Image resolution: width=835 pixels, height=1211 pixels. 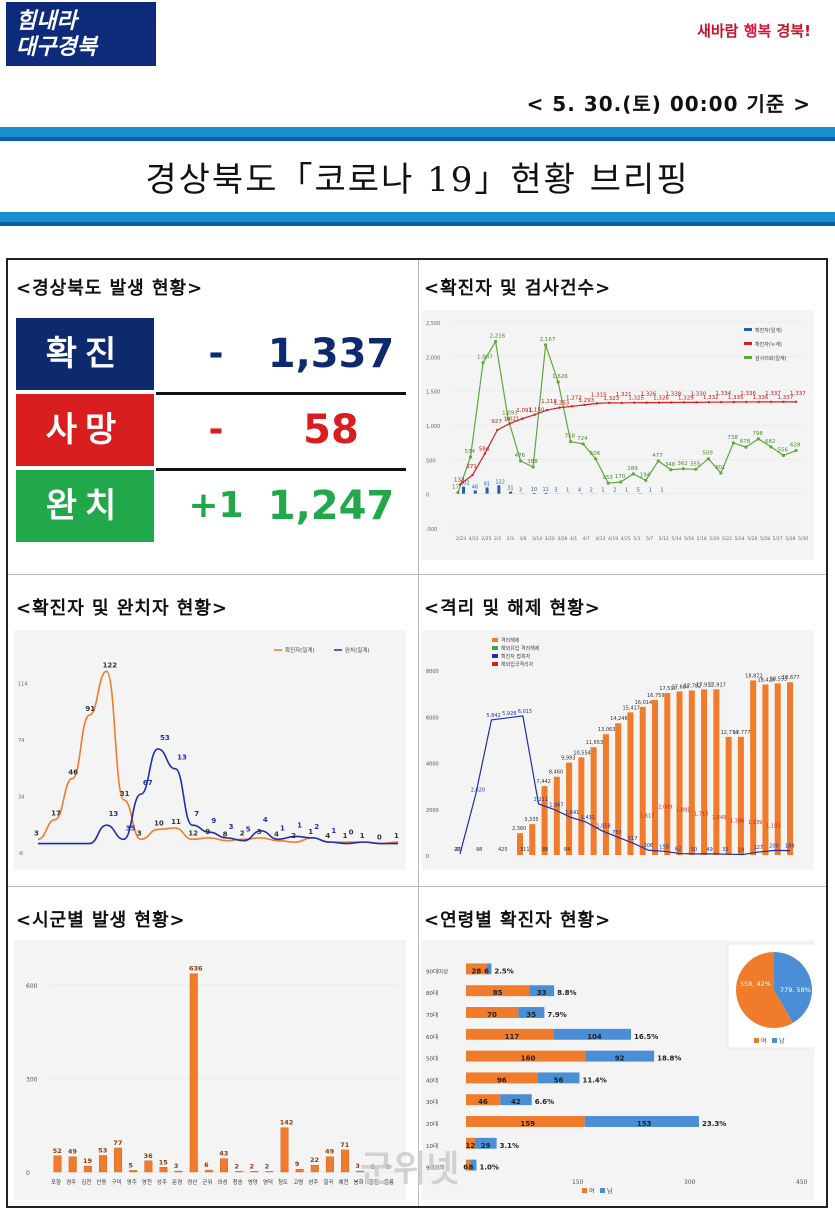 What do you see at coordinates (759, 848) in the screenshot?
I see `contact-label: 127` at bounding box center [759, 848].